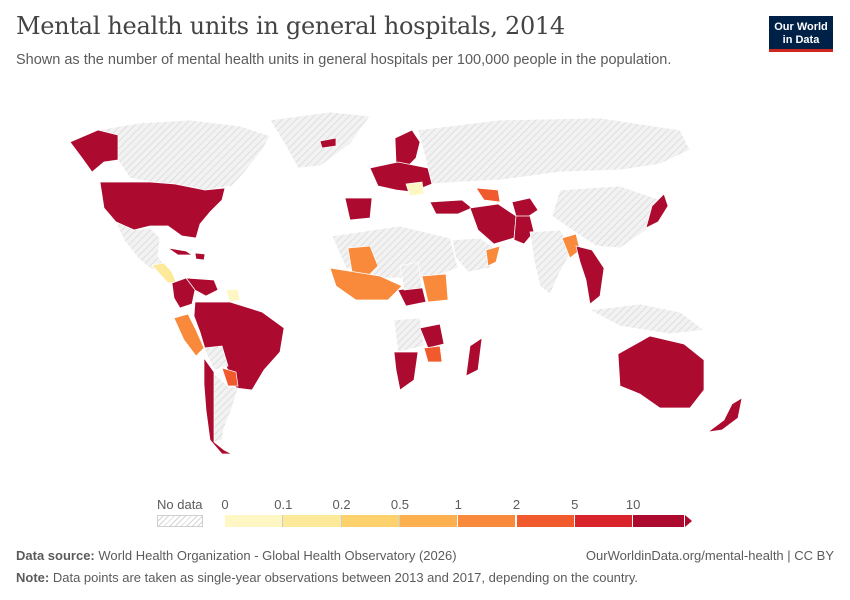  Describe the element at coordinates (474, 357) in the screenshot. I see `country-madagascar` at that location.